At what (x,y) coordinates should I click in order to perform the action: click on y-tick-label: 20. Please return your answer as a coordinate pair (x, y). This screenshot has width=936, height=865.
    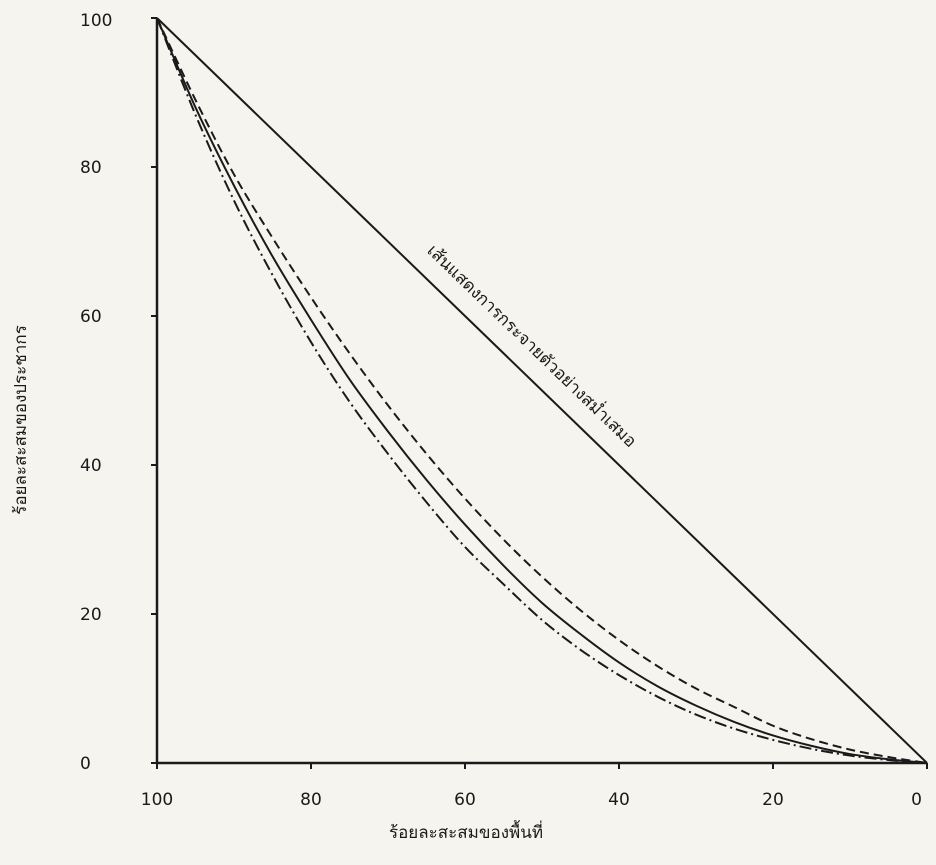
    Looking at the image, I should click on (91, 615).